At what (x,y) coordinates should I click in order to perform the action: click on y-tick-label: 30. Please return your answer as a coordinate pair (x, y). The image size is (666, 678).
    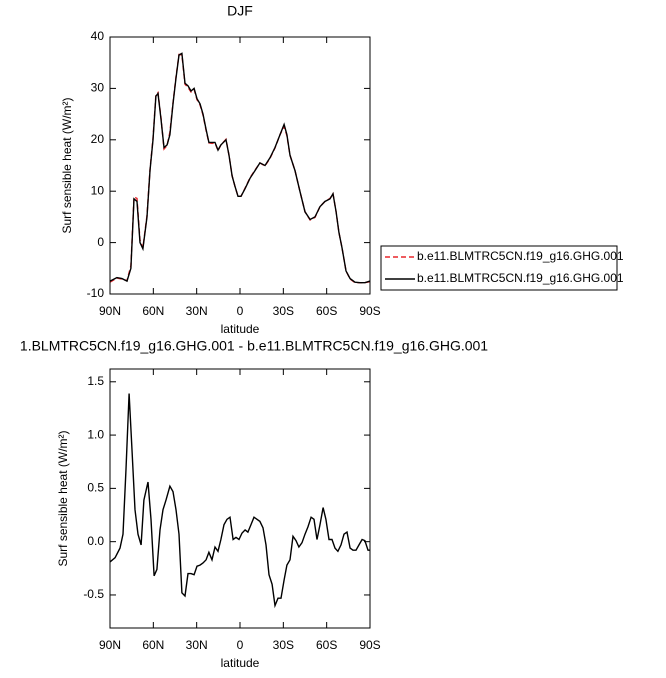
    Looking at the image, I should click on (98, 88).